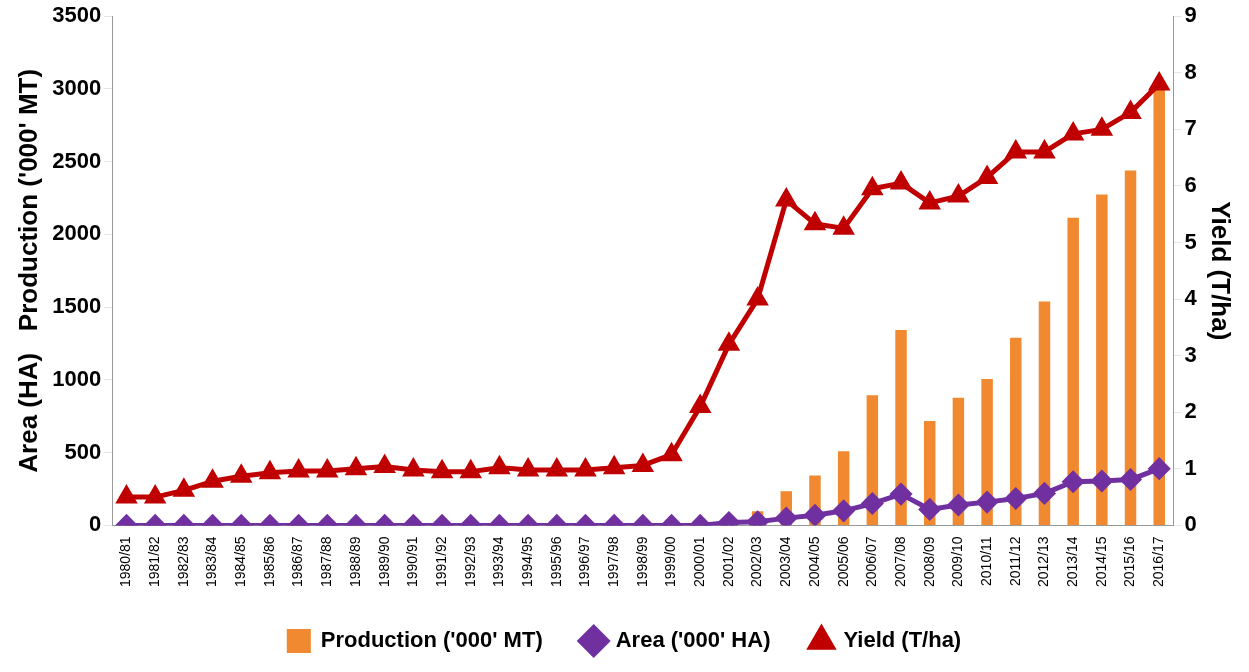 The width and height of the screenshot is (1249, 672). What do you see at coordinates (1043, 561) in the screenshot?
I see `x-tick-label: 2012/13` at bounding box center [1043, 561].